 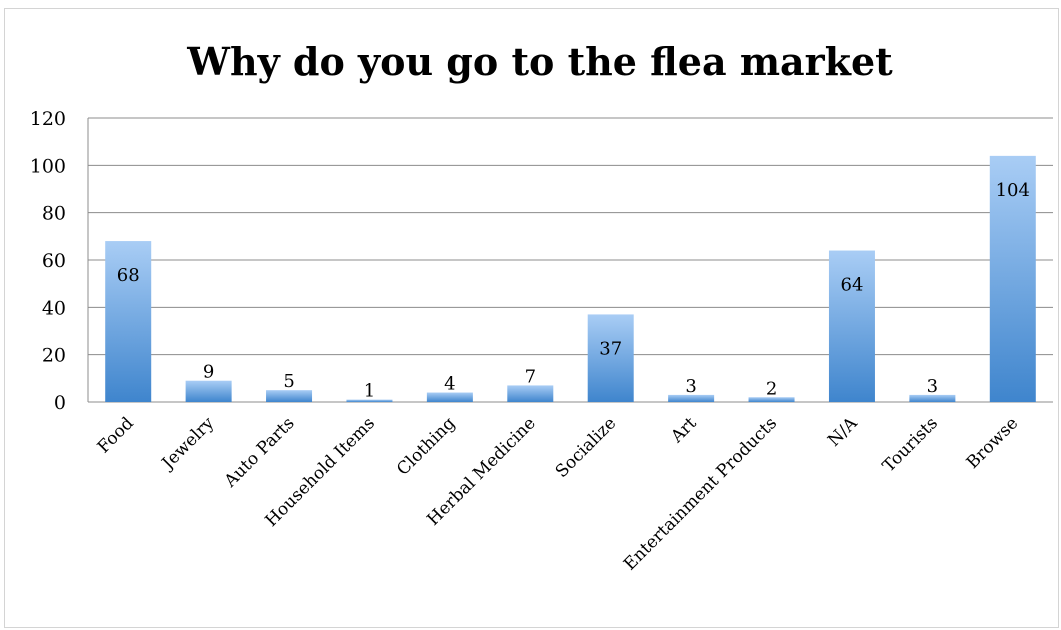 I want to click on chart-title: Why do you go to the flea market, so click(x=539, y=61).